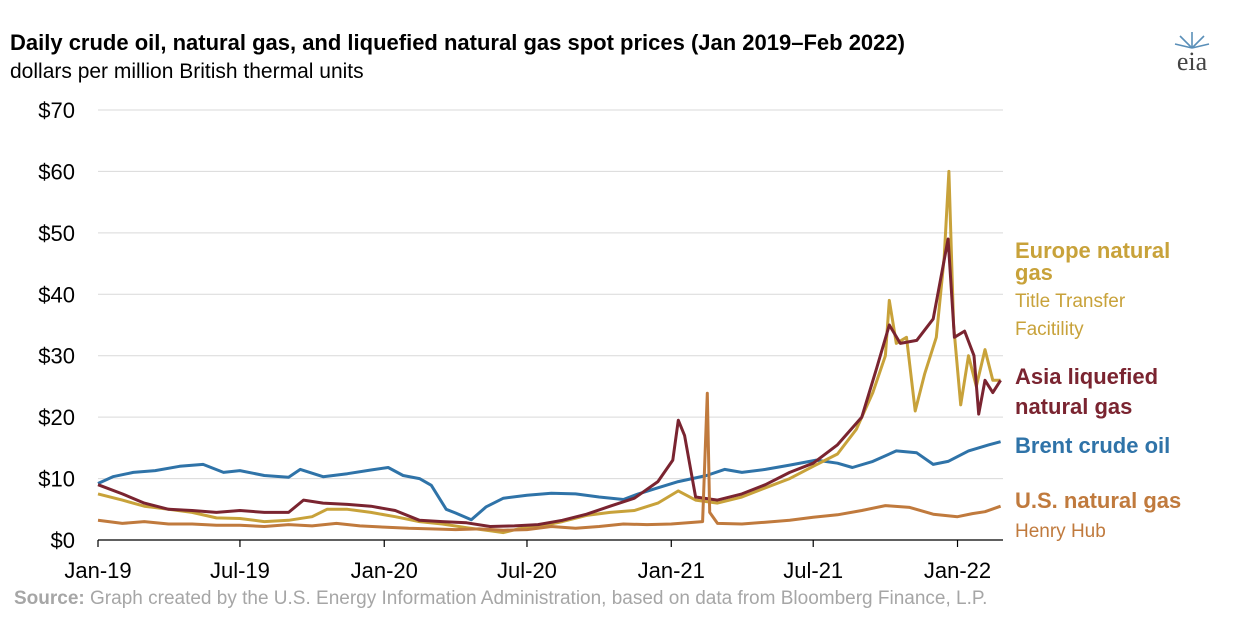 The width and height of the screenshot is (1240, 620). Describe the element at coordinates (56, 171) in the screenshot. I see `y-tick-label: $60` at that location.